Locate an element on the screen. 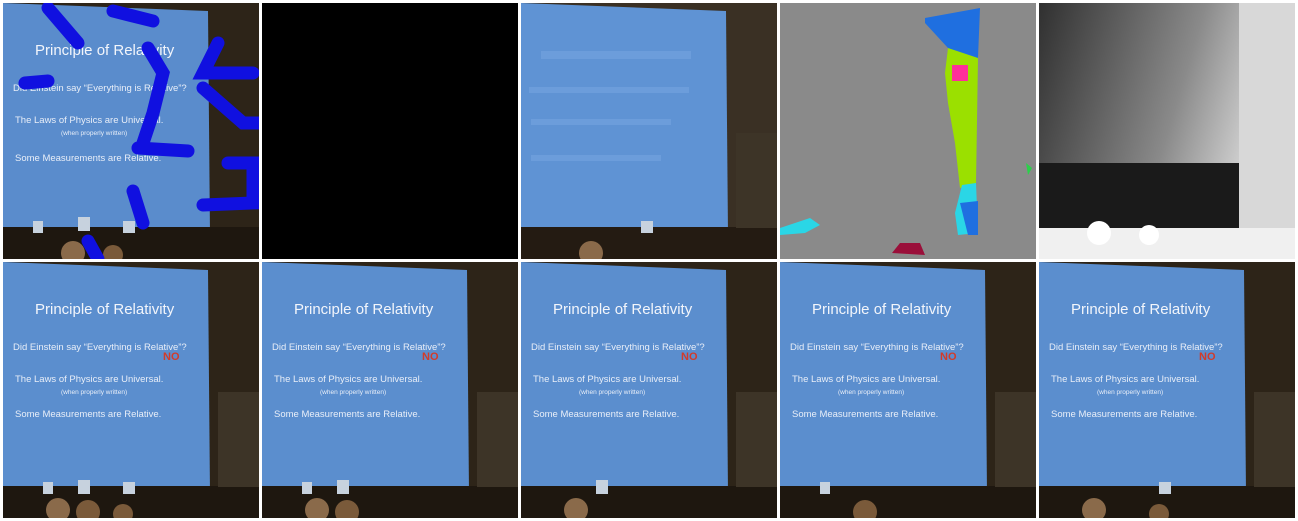 The height and width of the screenshot is (521, 1298). black-mask-panel is located at coordinates (390, 131).